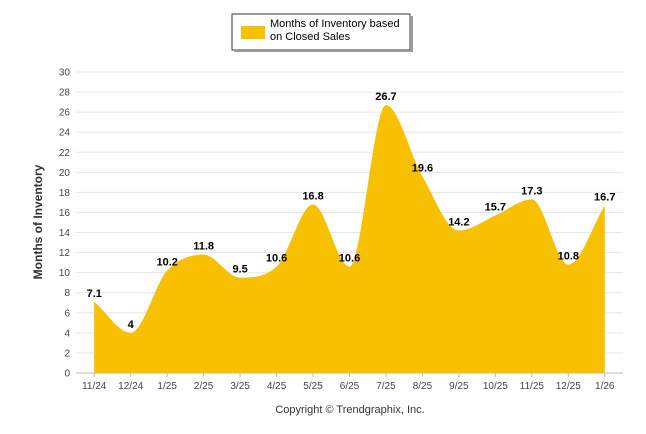  I want to click on data-label: 4, so click(131, 325).